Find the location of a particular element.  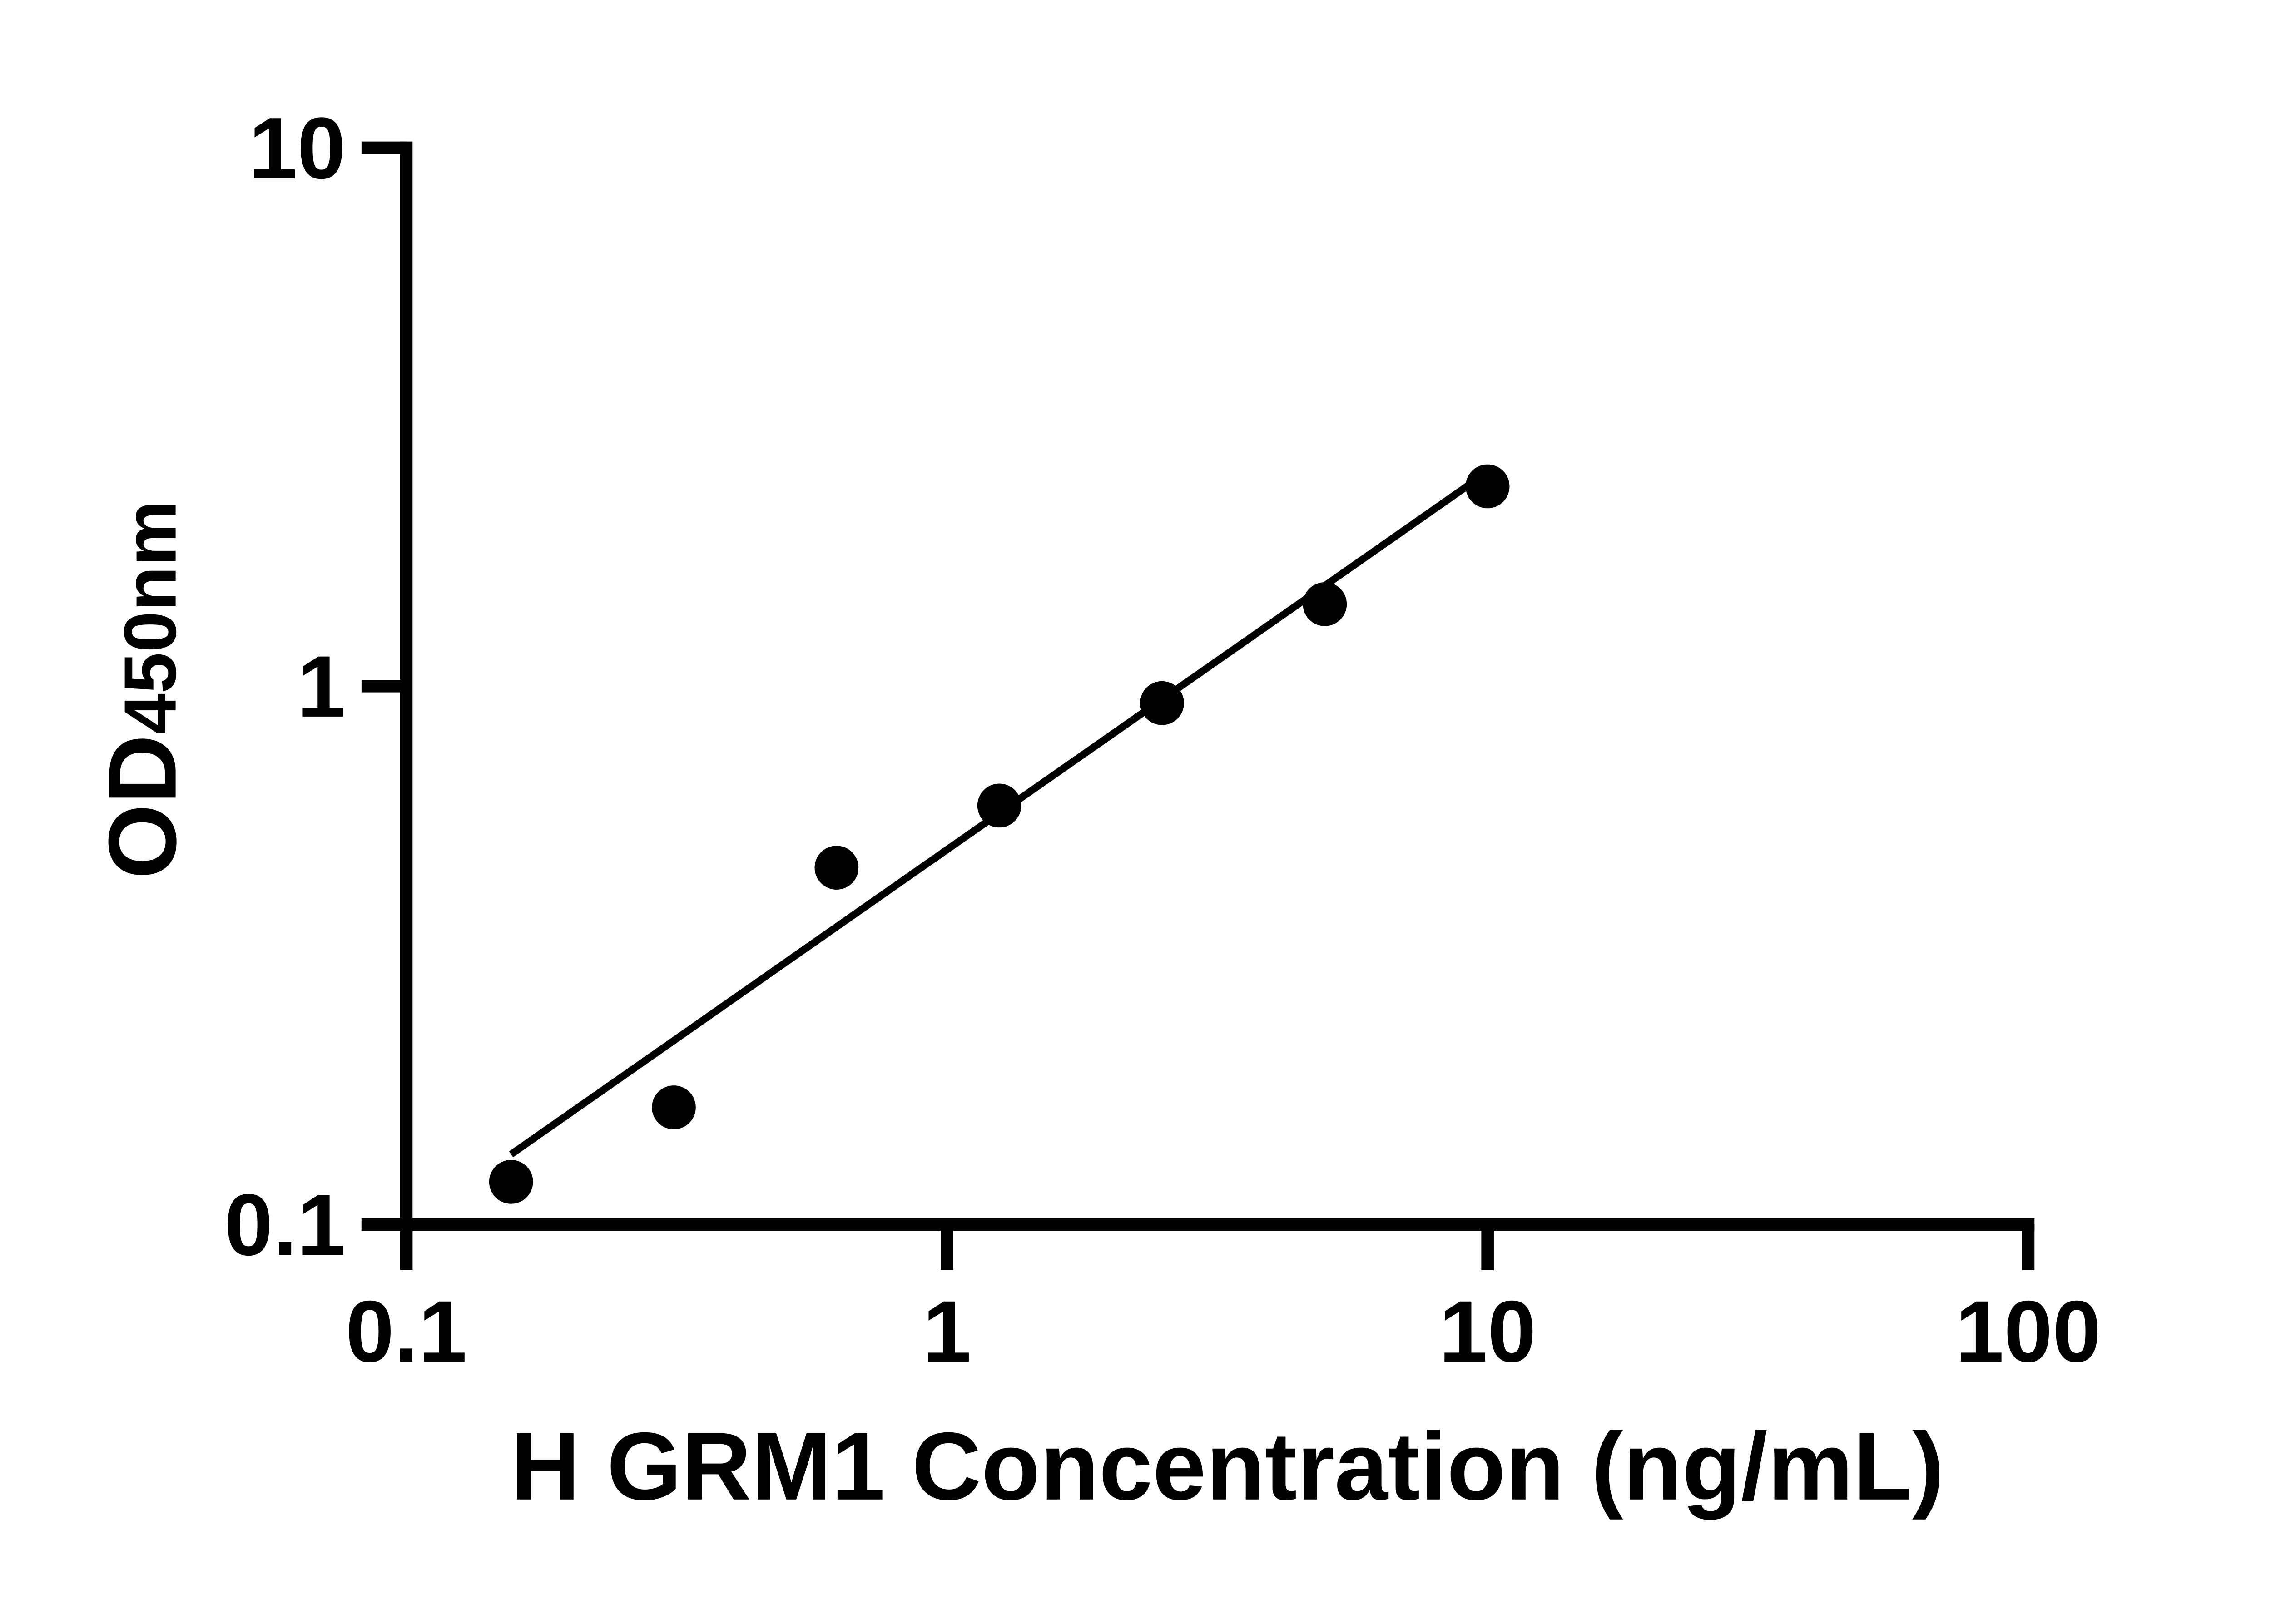

y-tick-label: 10 is located at coordinates (297, 148).